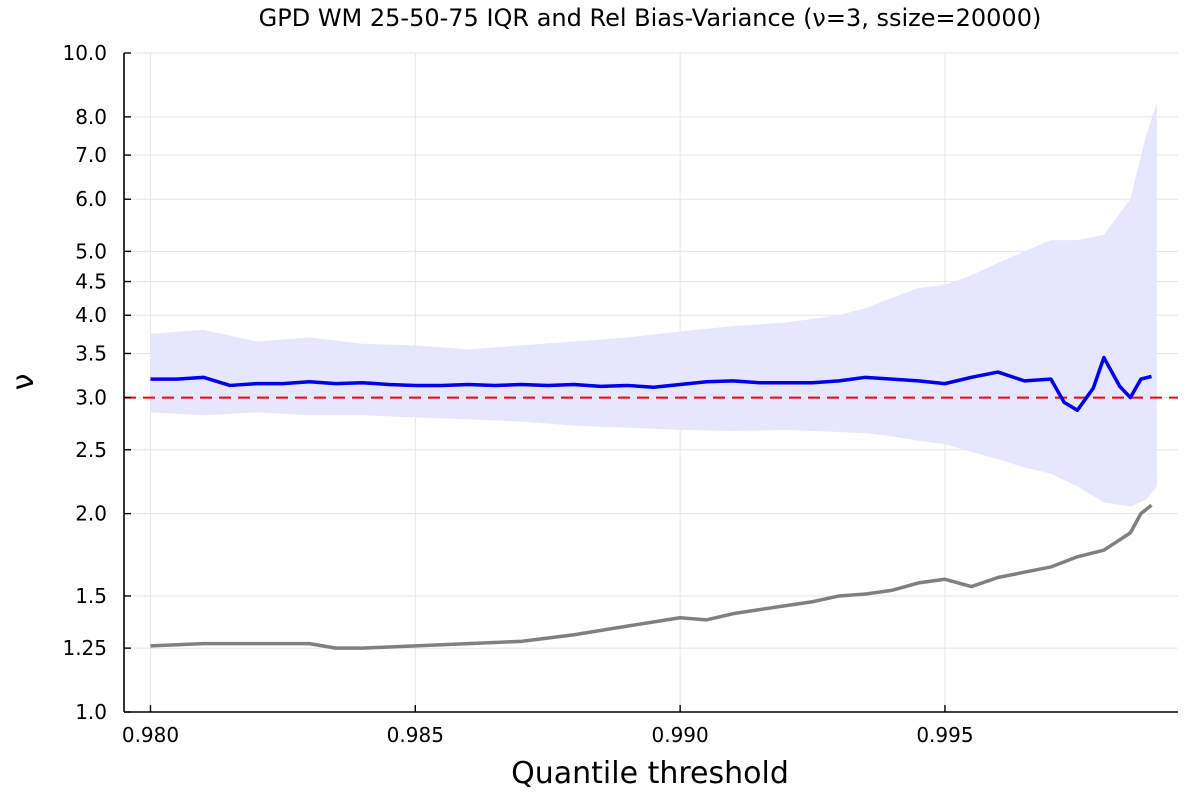 This screenshot has width=1200, height=800. I want to click on y-tick-label: 10.0, so click(84, 53).